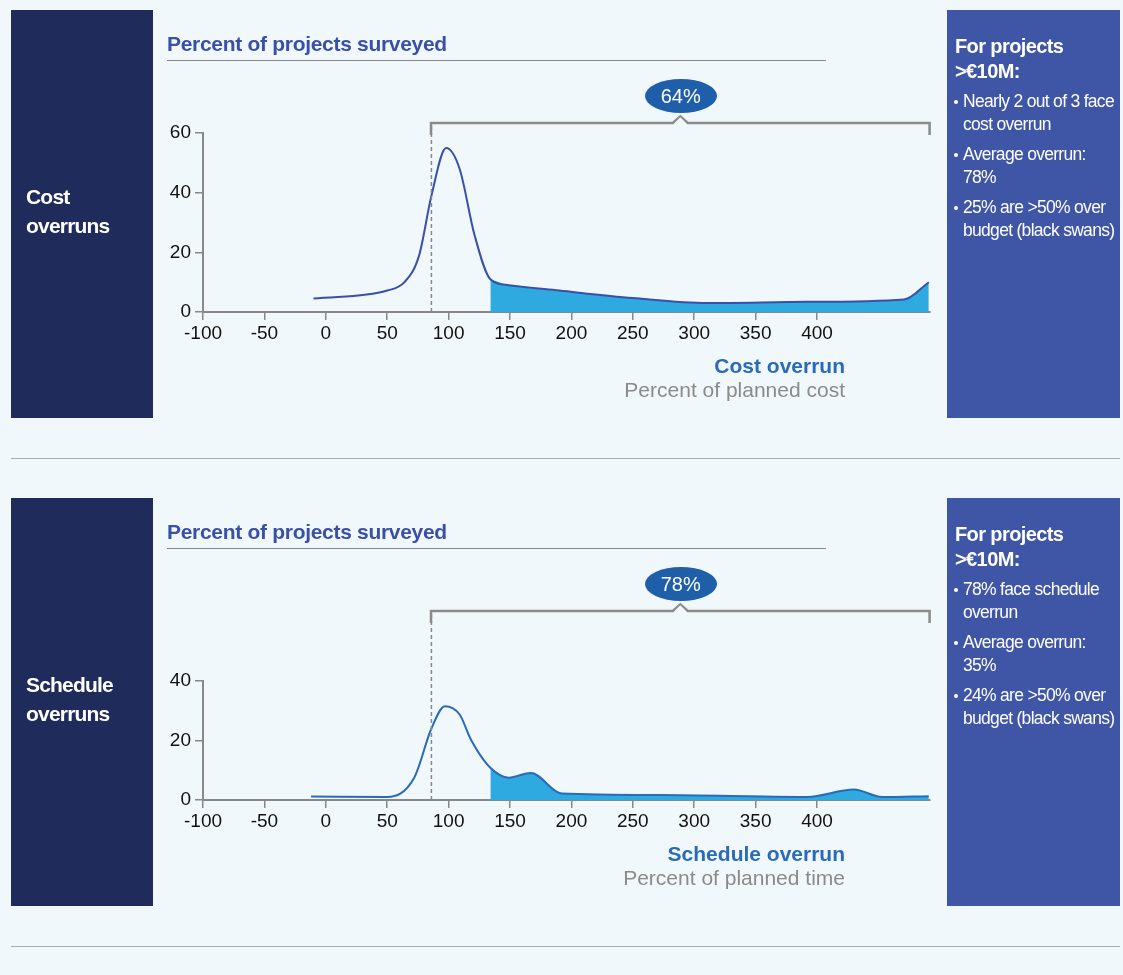 The width and height of the screenshot is (1123, 975). What do you see at coordinates (680, 96) in the screenshot?
I see `text: 64%` at bounding box center [680, 96].